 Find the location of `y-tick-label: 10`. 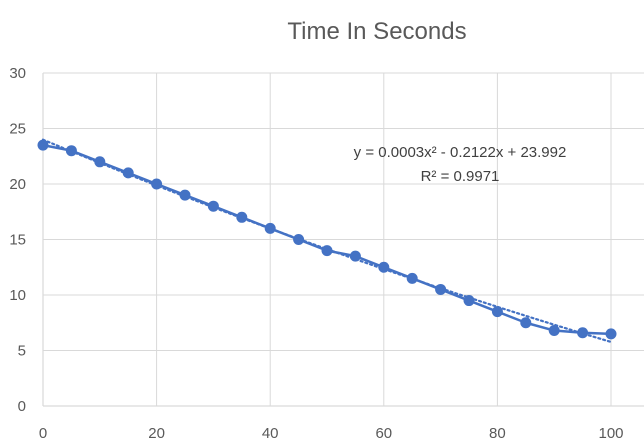

y-tick-label: 10 is located at coordinates (17, 295).